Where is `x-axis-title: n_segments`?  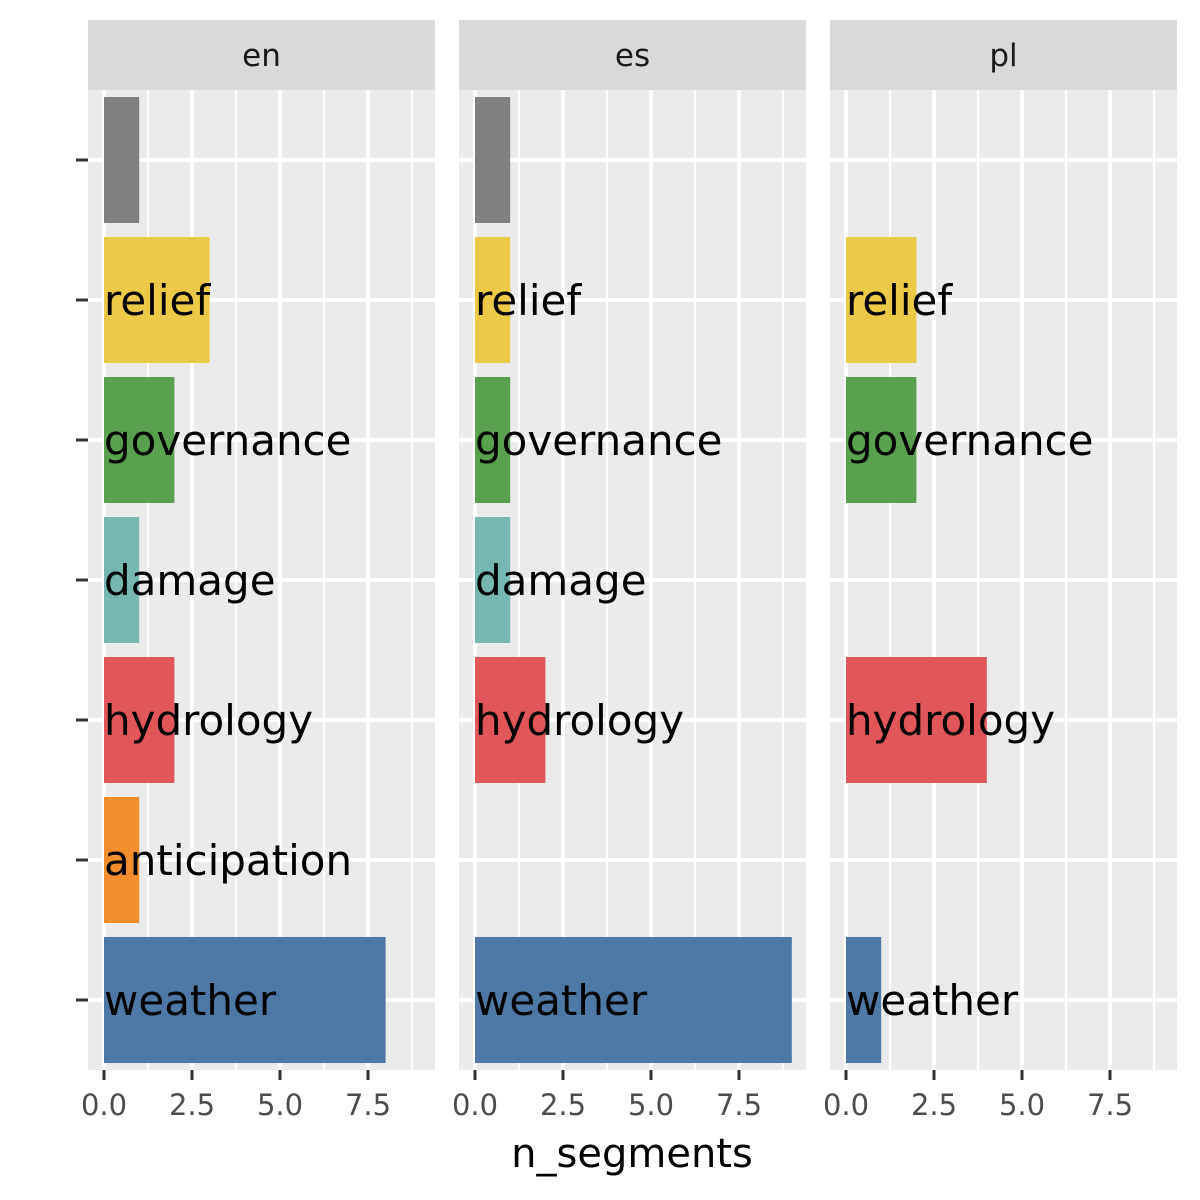
x-axis-title: n_segments is located at coordinates (632, 1154).